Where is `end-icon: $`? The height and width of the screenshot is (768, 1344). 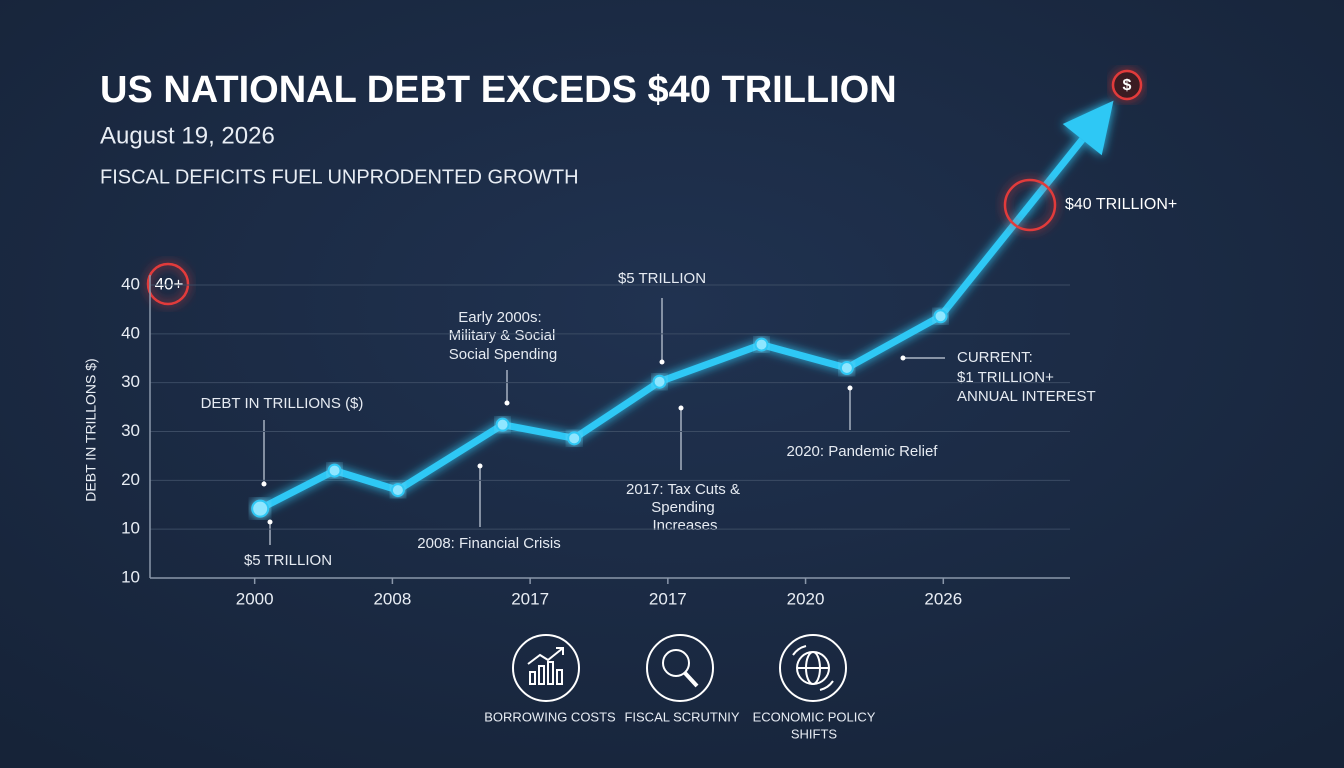
end-icon: $ is located at coordinates (1127, 85).